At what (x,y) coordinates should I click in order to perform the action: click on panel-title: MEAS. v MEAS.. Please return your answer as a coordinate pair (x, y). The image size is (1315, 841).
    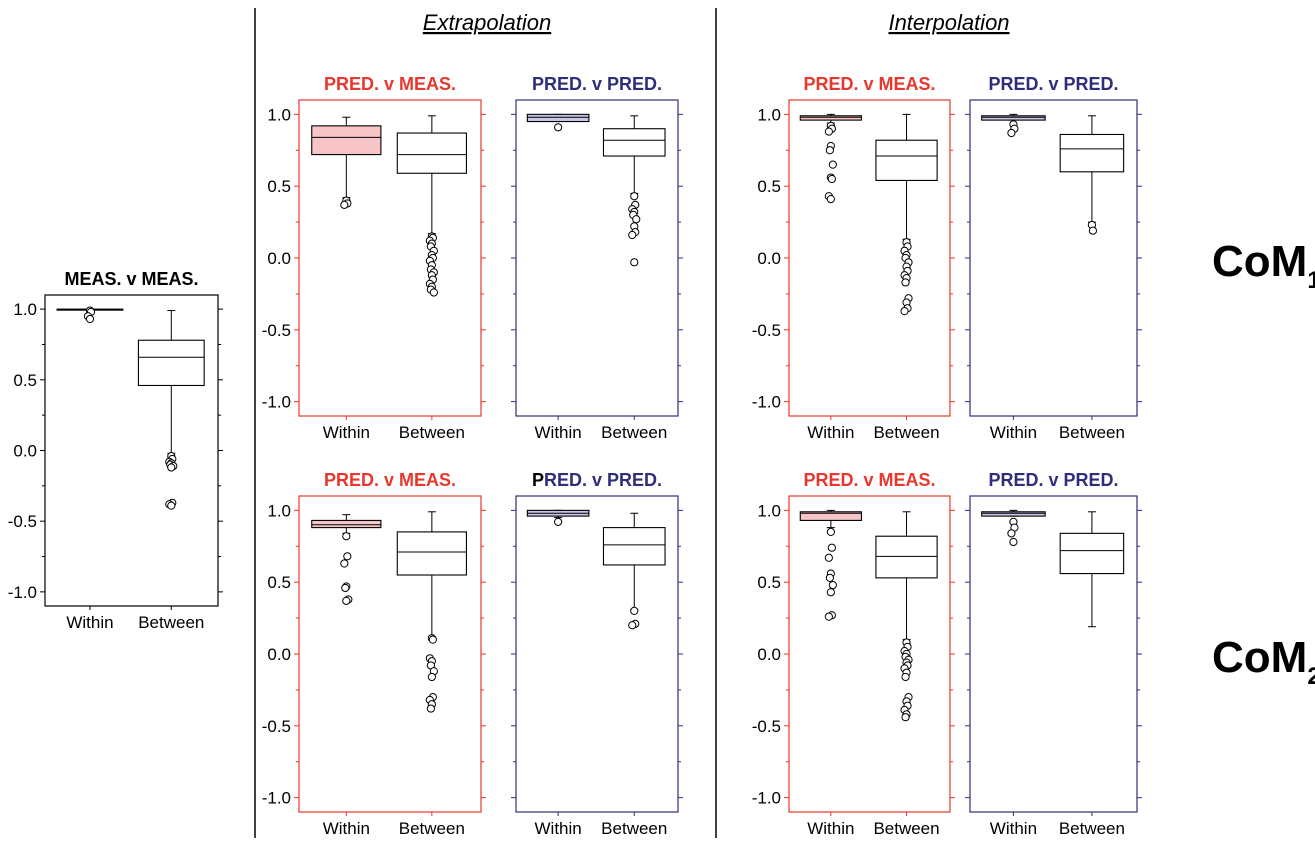
    Looking at the image, I should click on (131, 279).